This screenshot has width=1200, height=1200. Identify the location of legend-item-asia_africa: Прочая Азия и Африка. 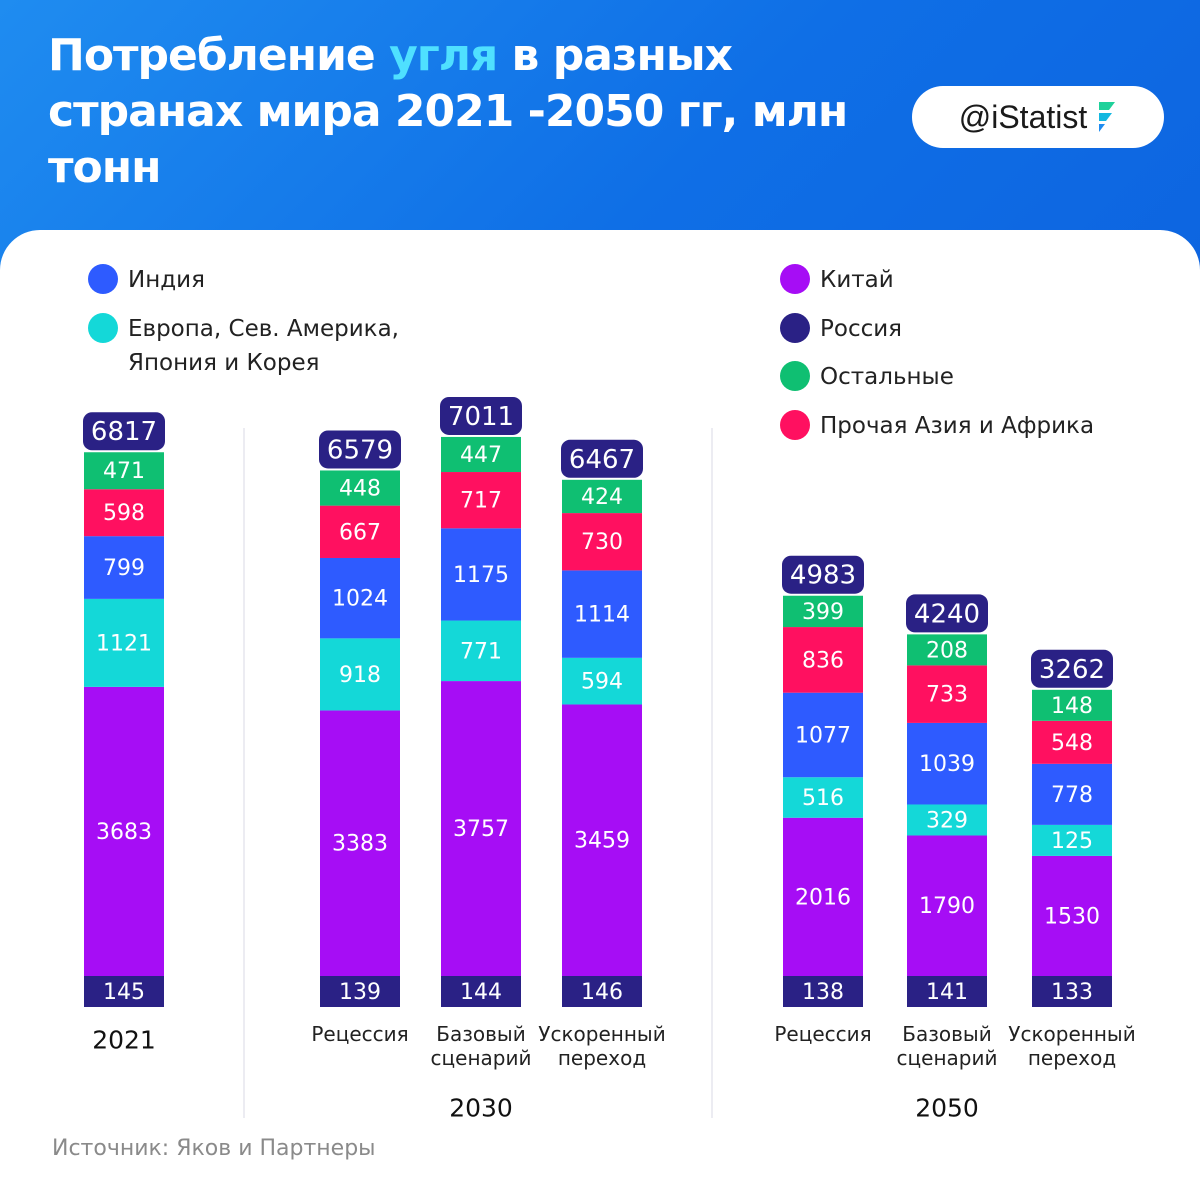
(955, 426).